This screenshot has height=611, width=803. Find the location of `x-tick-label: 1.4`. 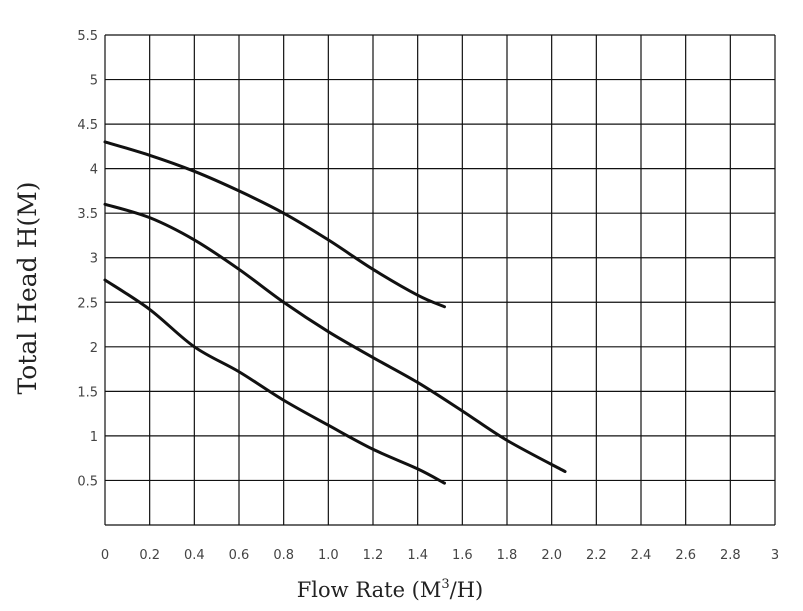

x-tick-label: 1.4 is located at coordinates (417, 555).